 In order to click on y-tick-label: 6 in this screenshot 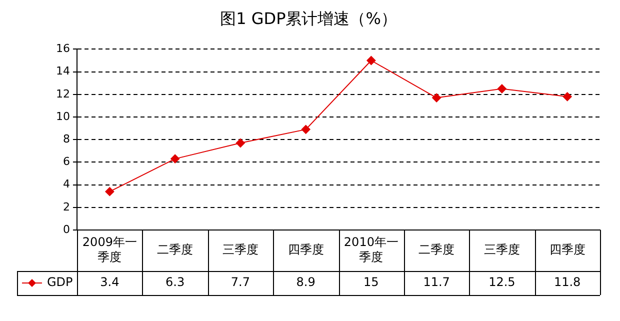, I will do `click(66, 161)`.